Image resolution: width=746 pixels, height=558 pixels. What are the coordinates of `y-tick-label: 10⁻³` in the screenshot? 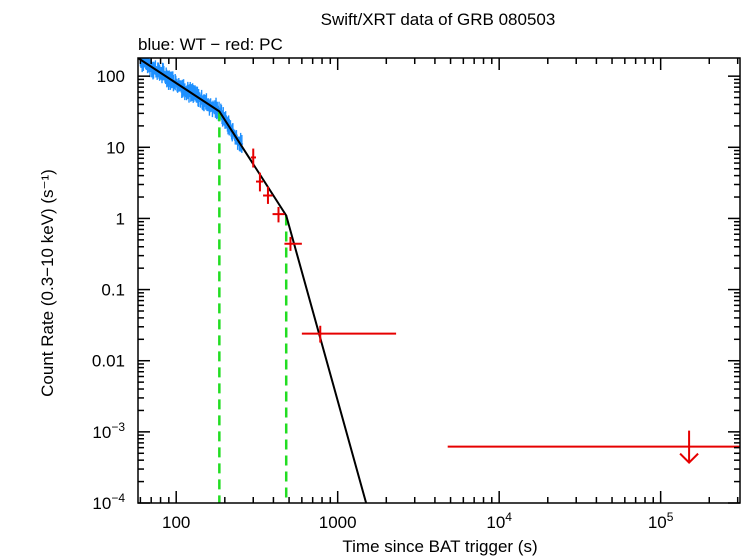 It's located at (108, 431).